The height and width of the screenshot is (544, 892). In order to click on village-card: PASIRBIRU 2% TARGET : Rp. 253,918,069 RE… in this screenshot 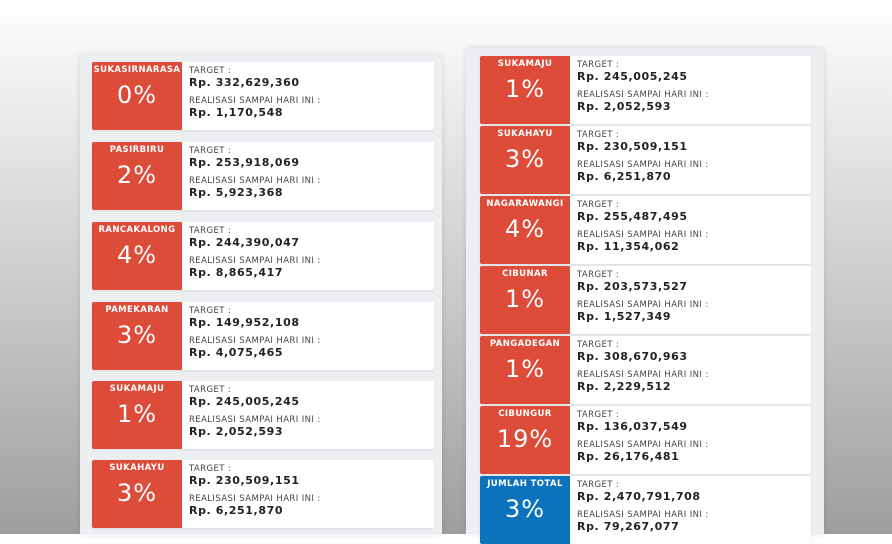, I will do `click(263, 176)`.